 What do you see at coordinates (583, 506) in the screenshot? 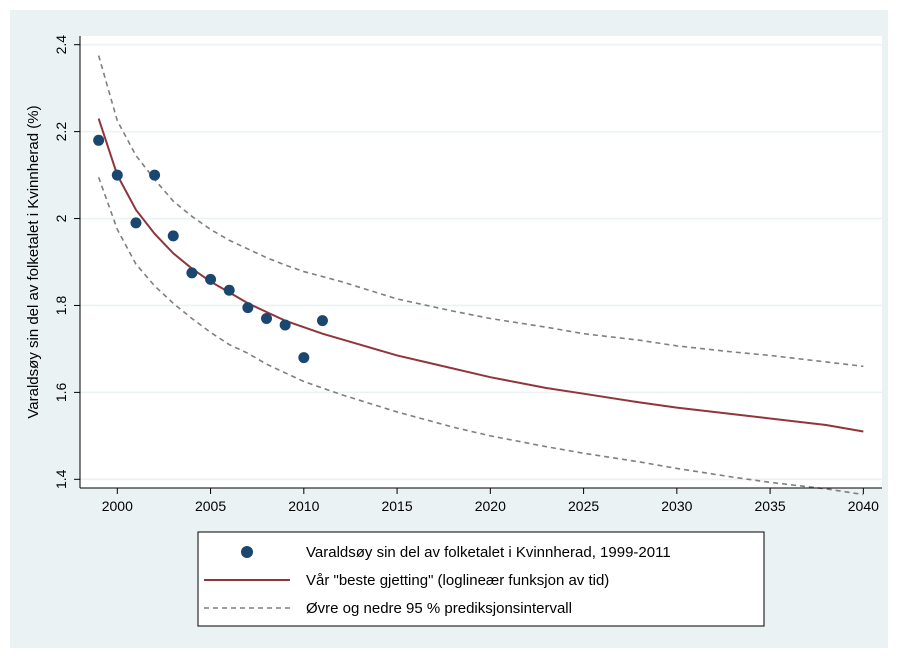
I see `x-tick-label: 2025` at bounding box center [583, 506].